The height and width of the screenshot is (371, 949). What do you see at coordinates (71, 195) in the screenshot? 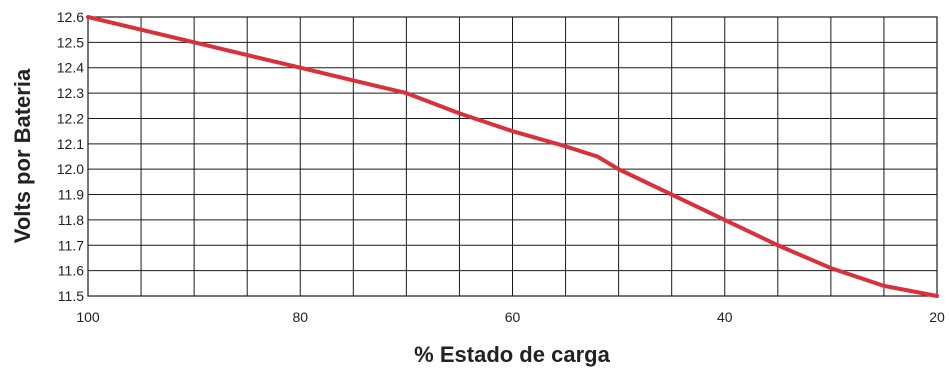
I see `y-tick-label: 11.9` at bounding box center [71, 195].